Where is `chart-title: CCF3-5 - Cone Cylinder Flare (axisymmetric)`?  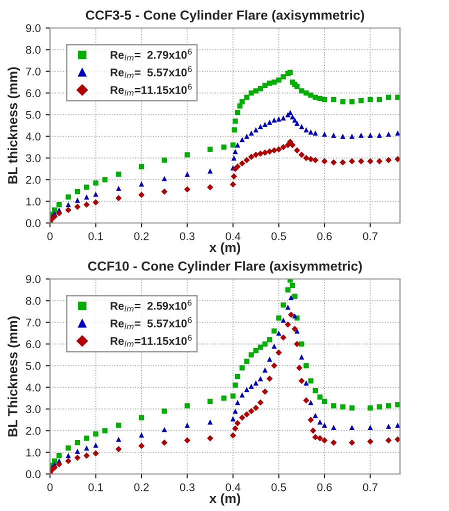
chart-title: CCF3-5 - Cone Cylinder Flare (axisymmetric) is located at coordinates (225, 16).